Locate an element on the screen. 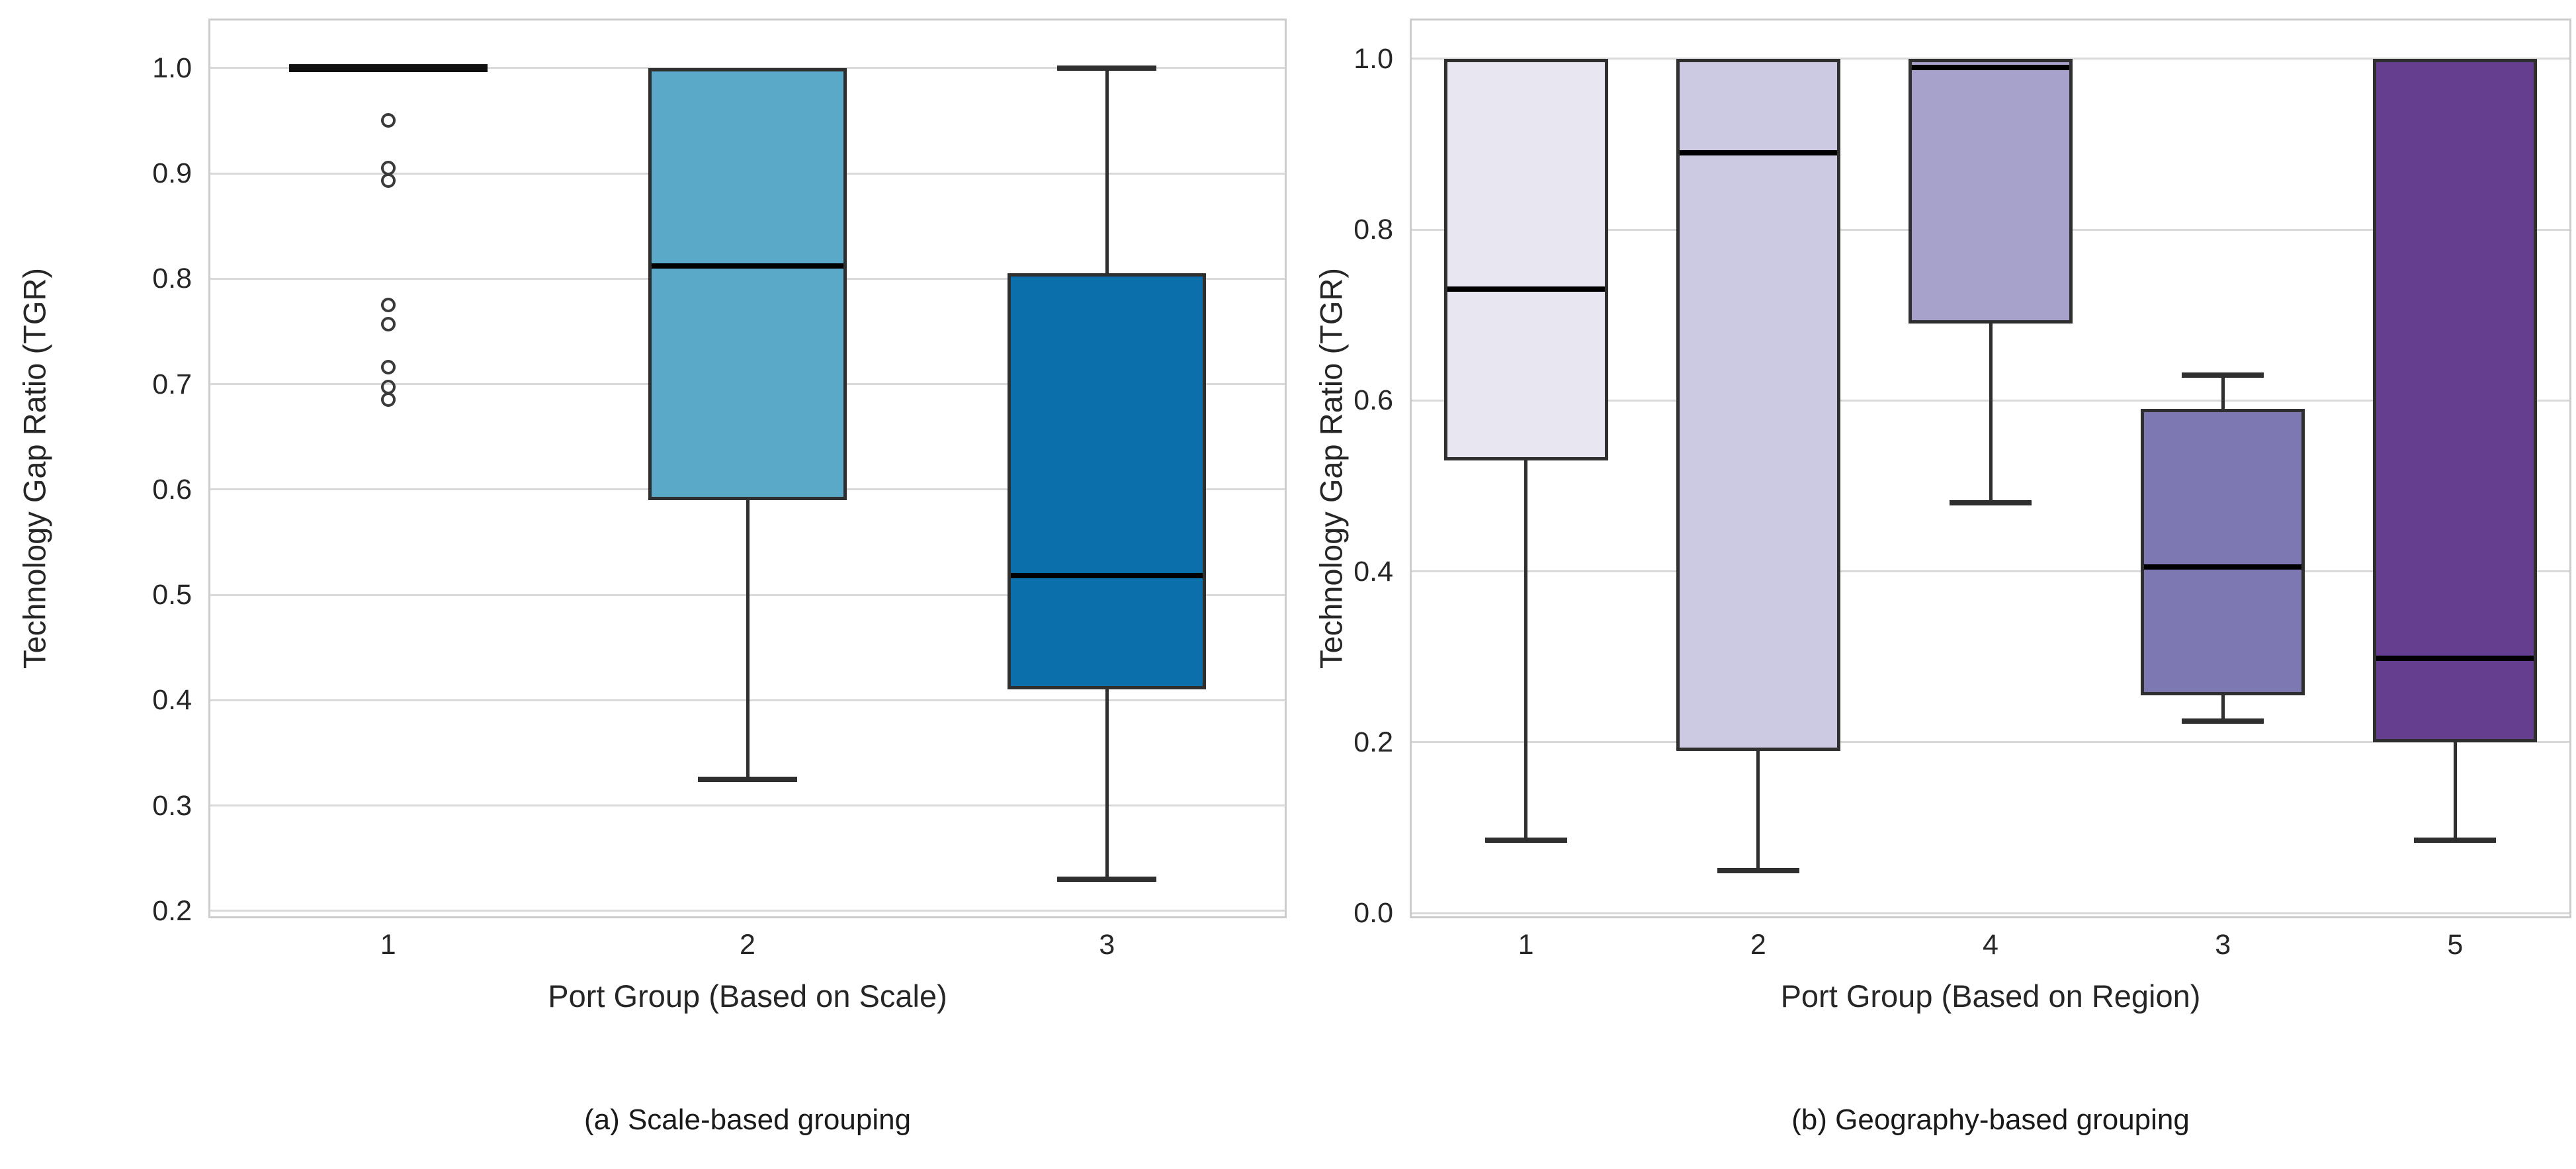  x-tick-label: 4 is located at coordinates (1991, 945).